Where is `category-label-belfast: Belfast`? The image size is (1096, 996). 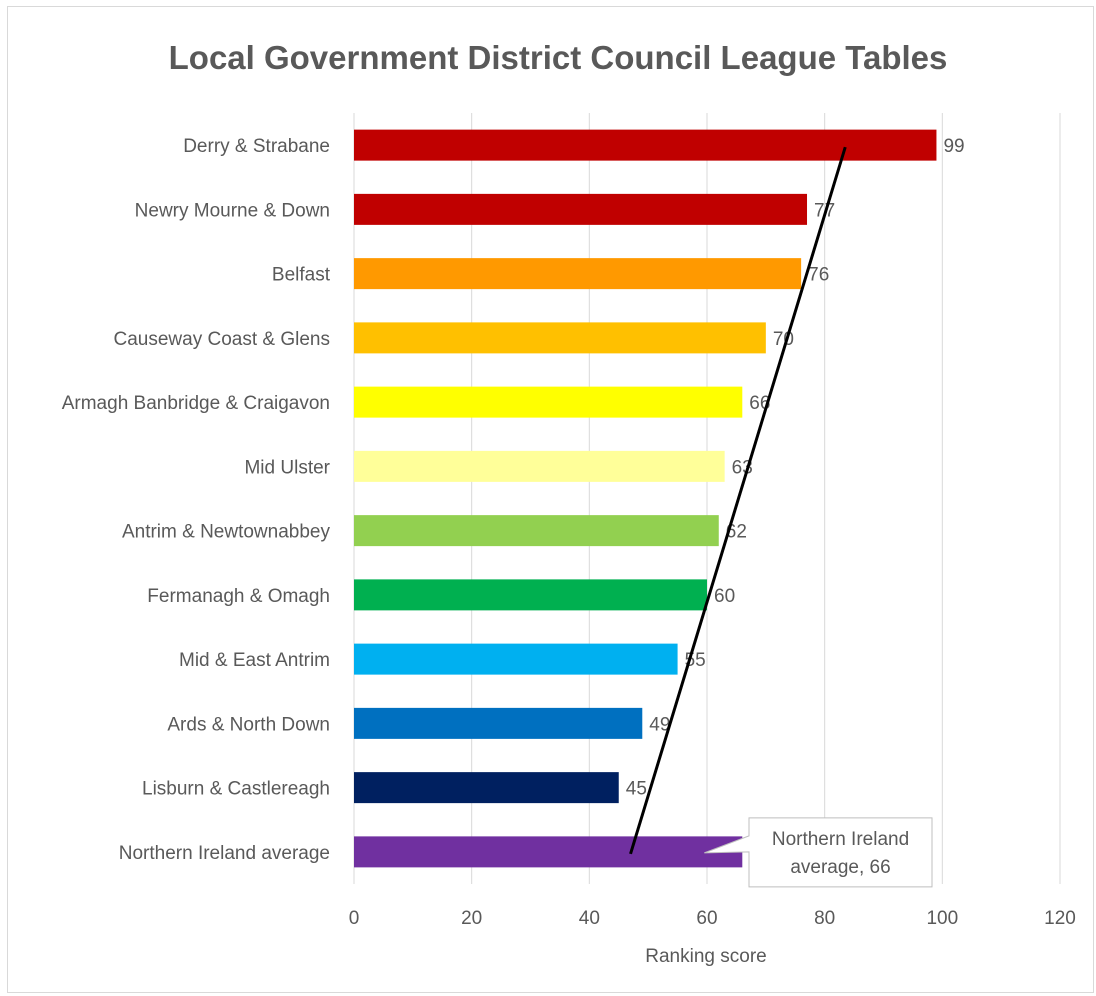 category-label-belfast: Belfast is located at coordinates (301, 275).